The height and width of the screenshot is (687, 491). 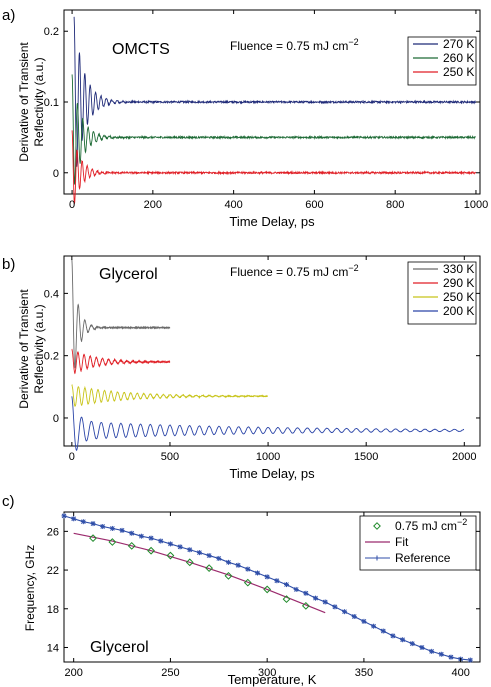 What do you see at coordinates (272, 679) in the screenshot?
I see `panel-c-xlabel: Temperature, K` at bounding box center [272, 679].